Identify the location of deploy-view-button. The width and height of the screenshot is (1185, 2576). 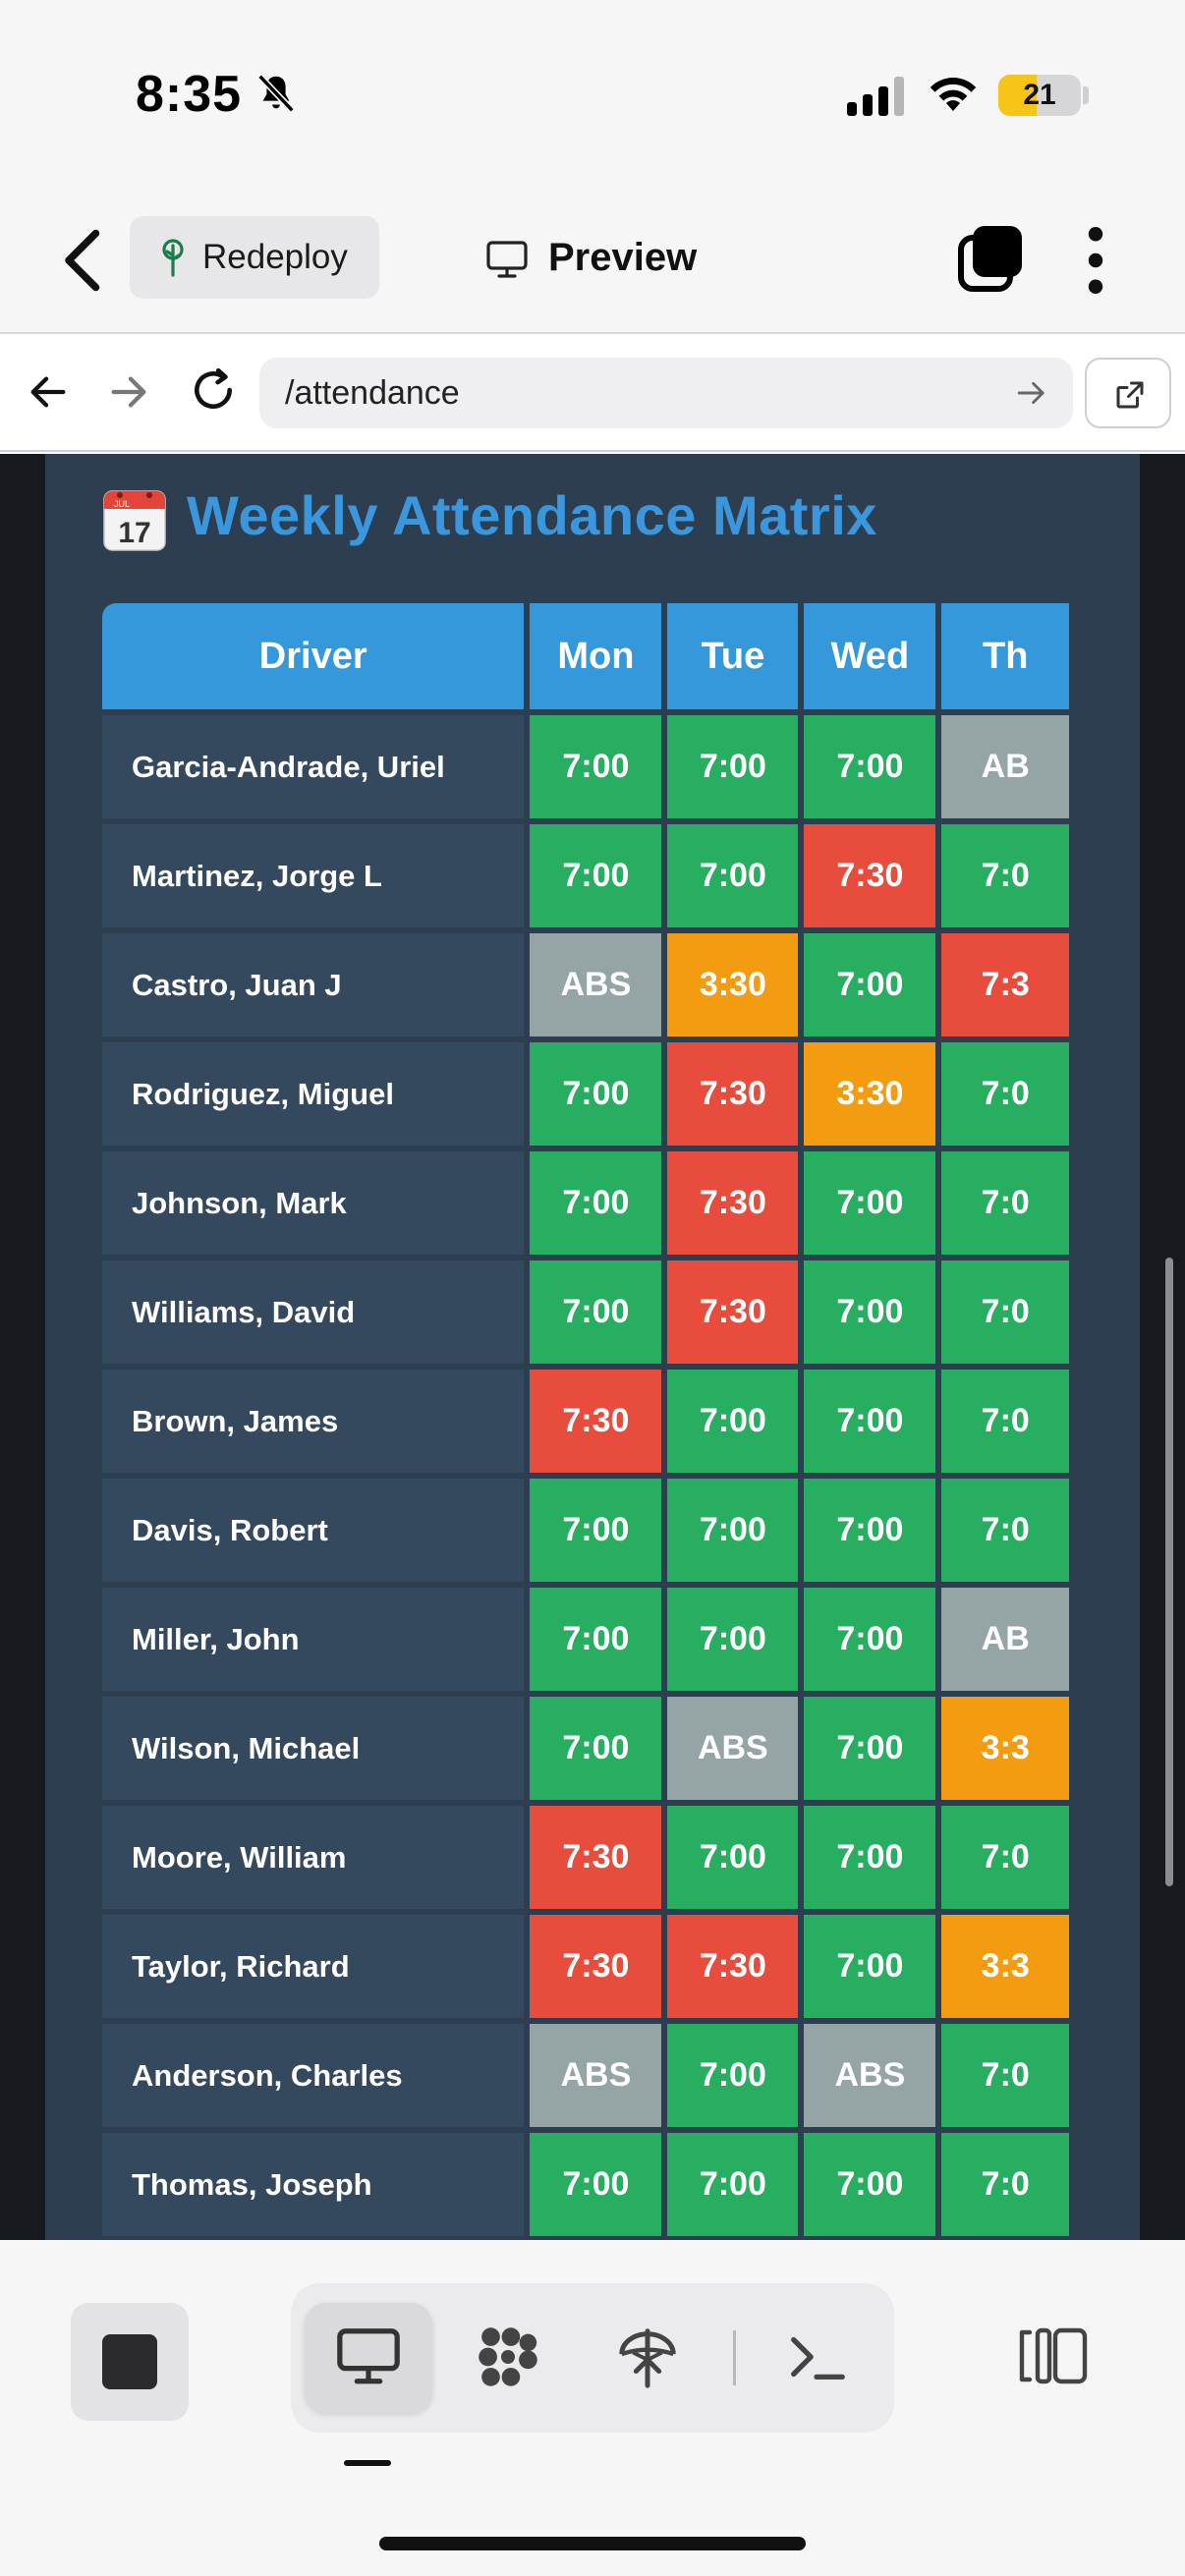
(648, 2358).